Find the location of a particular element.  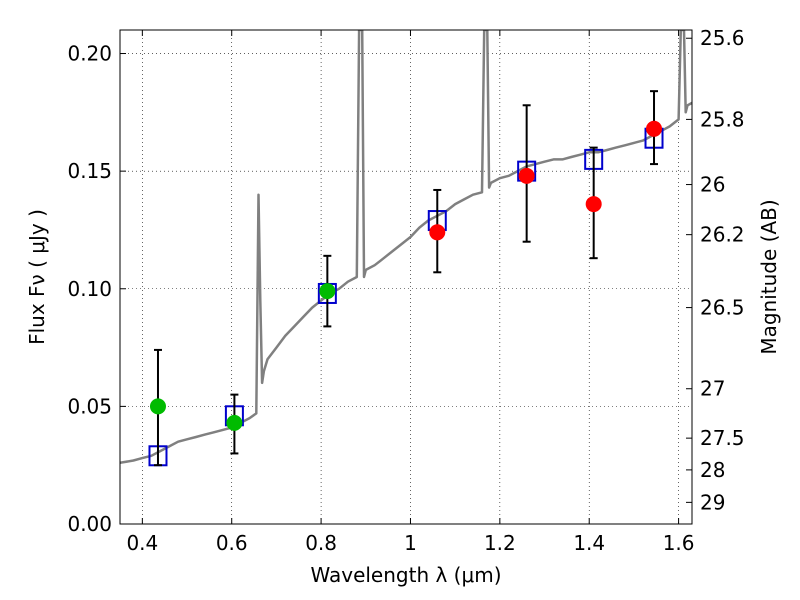

x-tick-label: 1.6 is located at coordinates (679, 543).